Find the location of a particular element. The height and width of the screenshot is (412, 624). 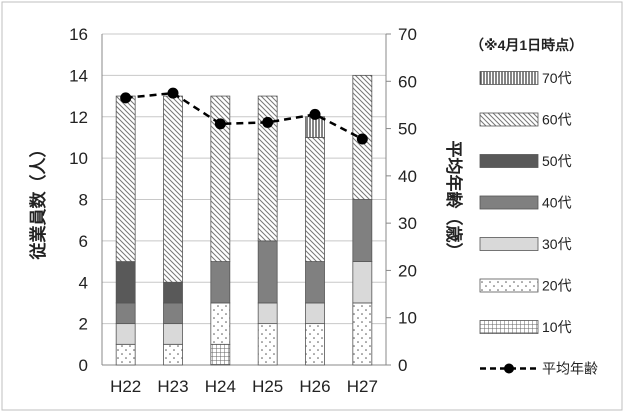

y-tick-label-left: 0 is located at coordinates (83, 365).